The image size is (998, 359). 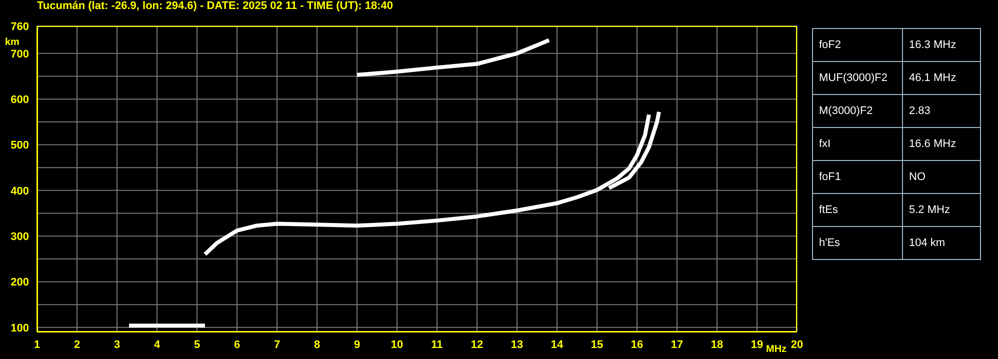 What do you see at coordinates (117, 344) in the screenshot?
I see `x-tick-label: 3` at bounding box center [117, 344].